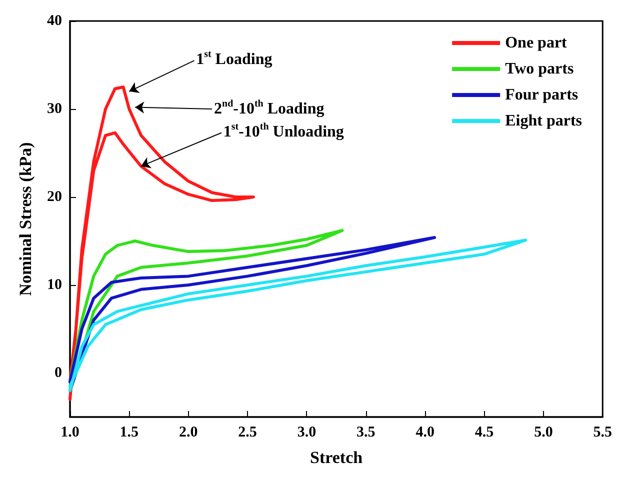 The height and width of the screenshot is (479, 623). I want to click on x-axis-title: Stretch, so click(337, 457).